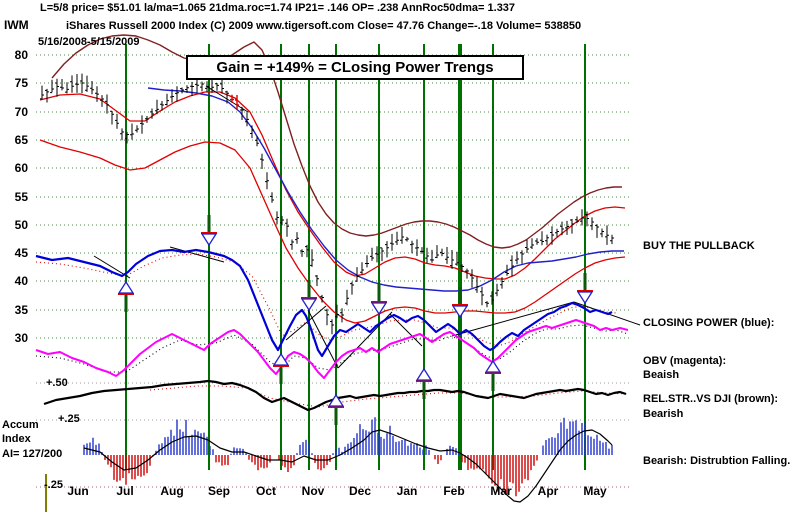  What do you see at coordinates (661, 375) in the screenshot?
I see `annotation-obv-state: Beaish` at bounding box center [661, 375].